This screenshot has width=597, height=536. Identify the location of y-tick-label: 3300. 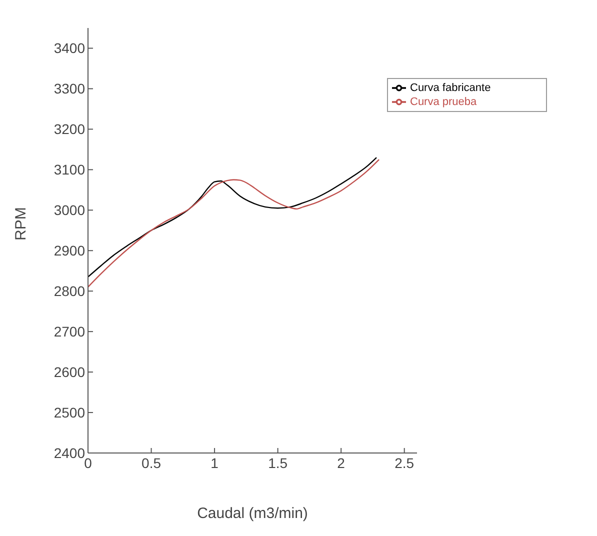
(70, 88).